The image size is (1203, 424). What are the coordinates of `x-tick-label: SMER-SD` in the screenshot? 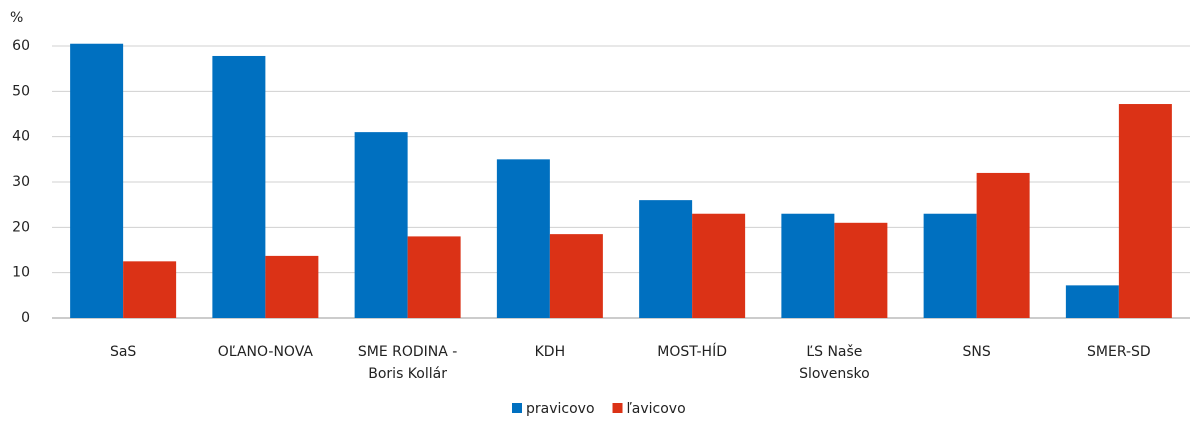 It's located at (1119, 352).